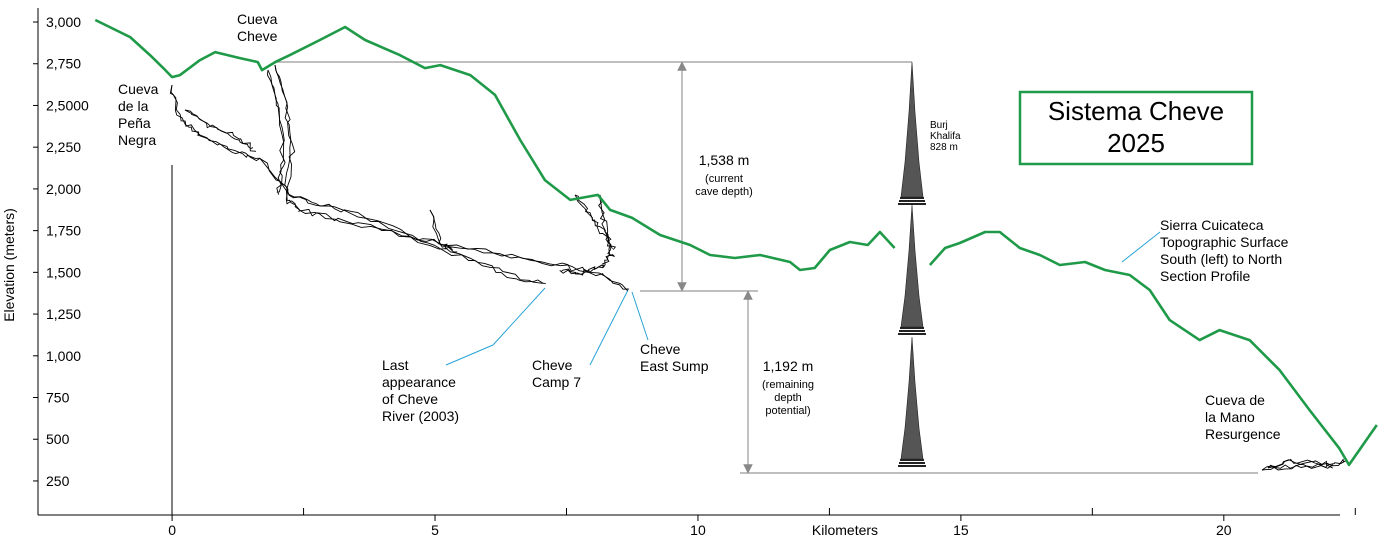 The height and width of the screenshot is (545, 1385). I want to click on annotation: Last, so click(395, 365).